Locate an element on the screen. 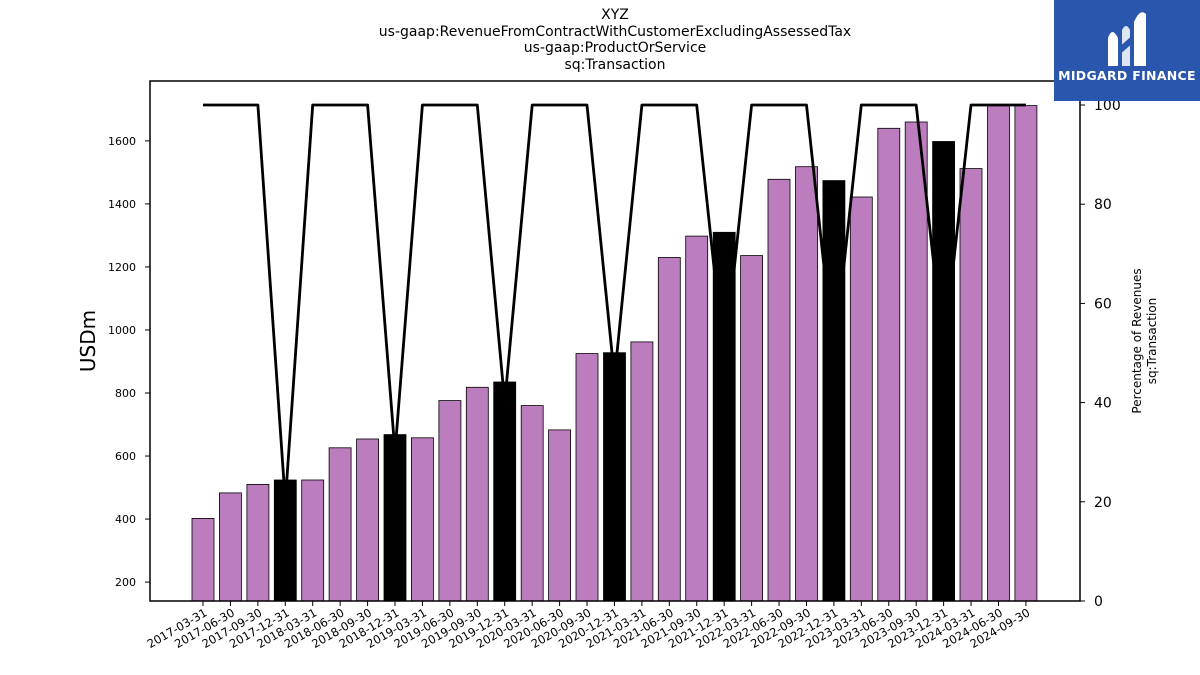 This screenshot has width=1200, height=675. y-axis-label: USDm is located at coordinates (88, 341).